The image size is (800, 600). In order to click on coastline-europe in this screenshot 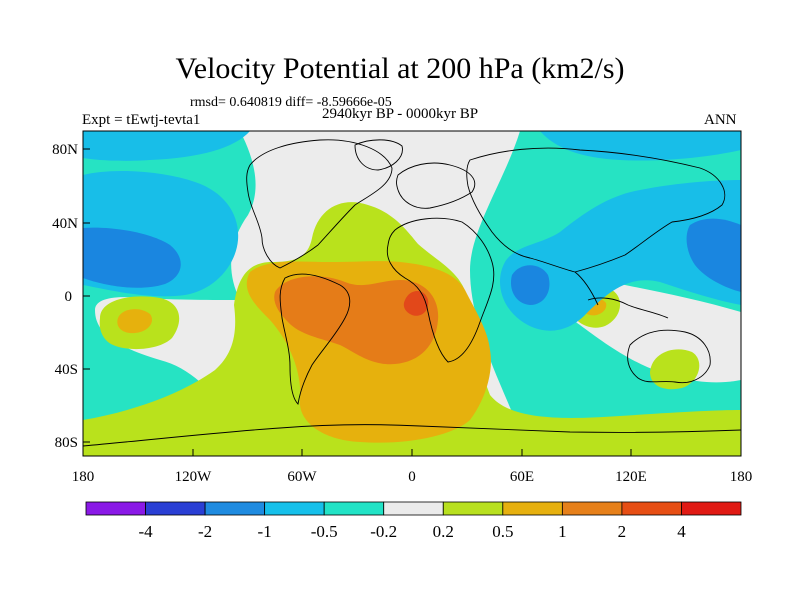, I will do `click(436, 185)`.